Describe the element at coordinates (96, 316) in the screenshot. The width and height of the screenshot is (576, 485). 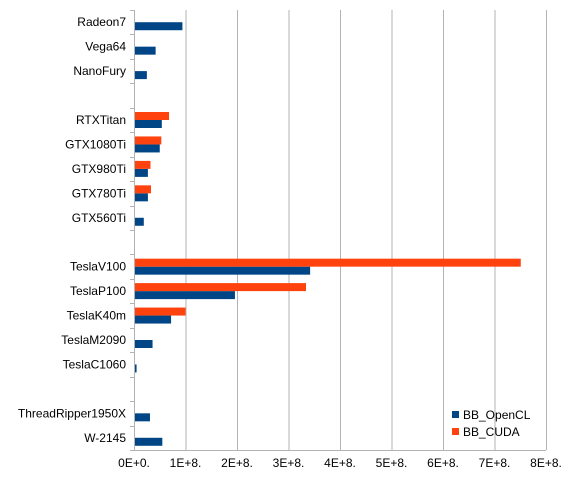
I see `y-category-label: TeslaK40m` at that location.